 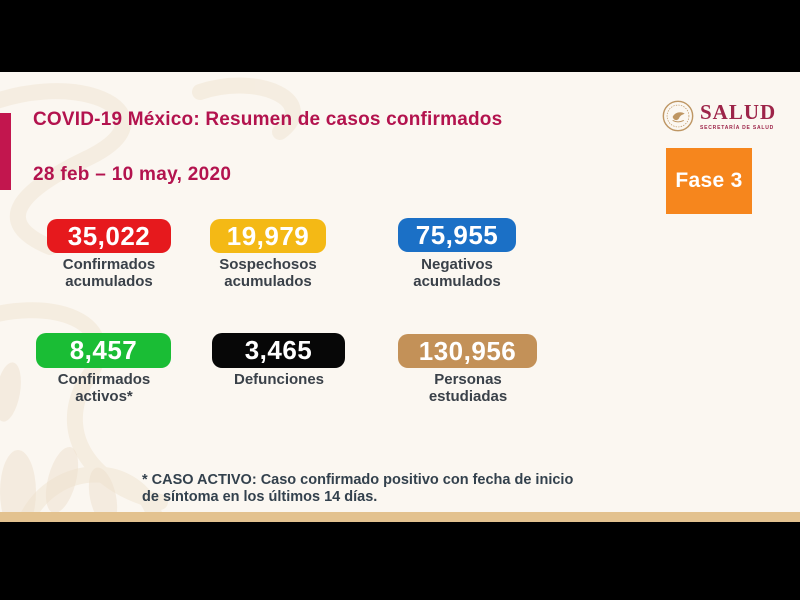 I want to click on letterbox-bottom, so click(x=400, y=561).